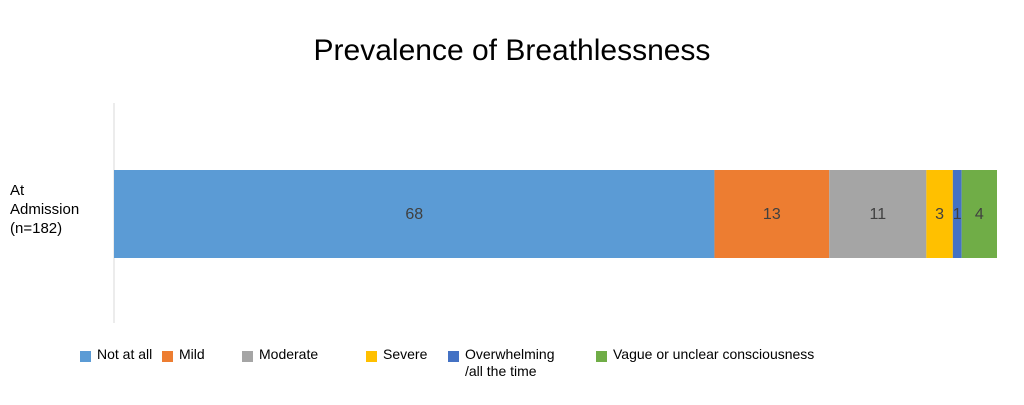 The height and width of the screenshot is (405, 1024). What do you see at coordinates (192, 354) in the screenshot?
I see `legend-label: Mild` at bounding box center [192, 354].